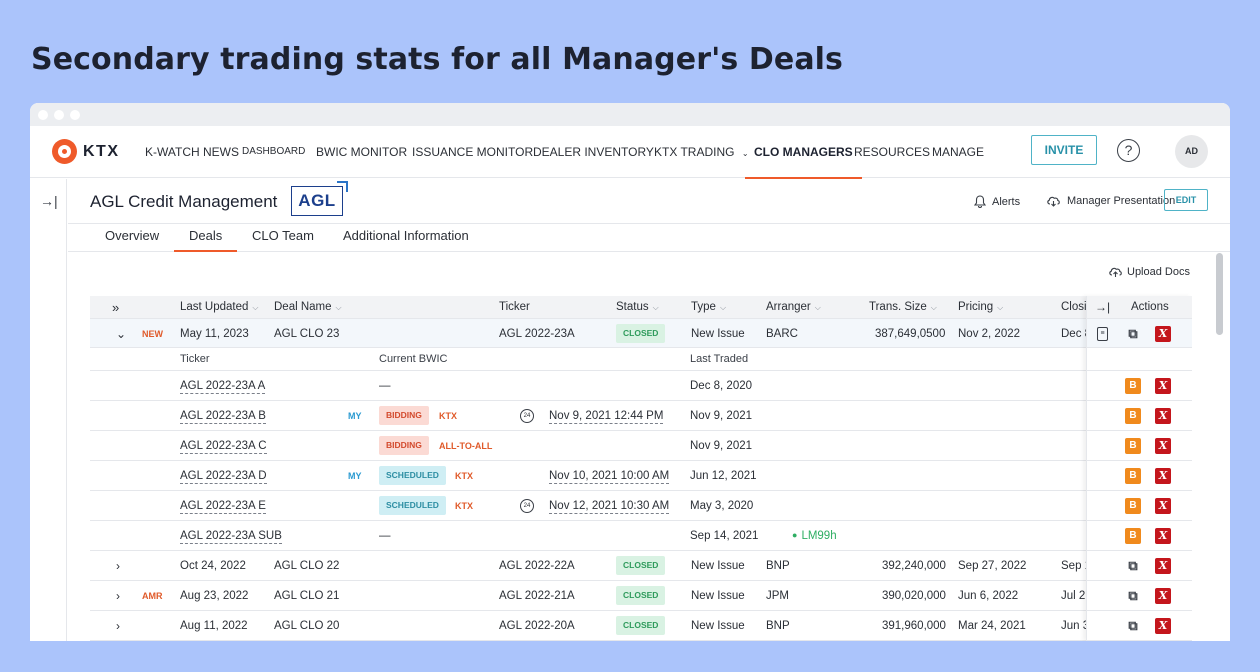  Describe the element at coordinates (231, 537) in the screenshot. I see `class-ticker: AGL 2022-23A SUB` at that location.